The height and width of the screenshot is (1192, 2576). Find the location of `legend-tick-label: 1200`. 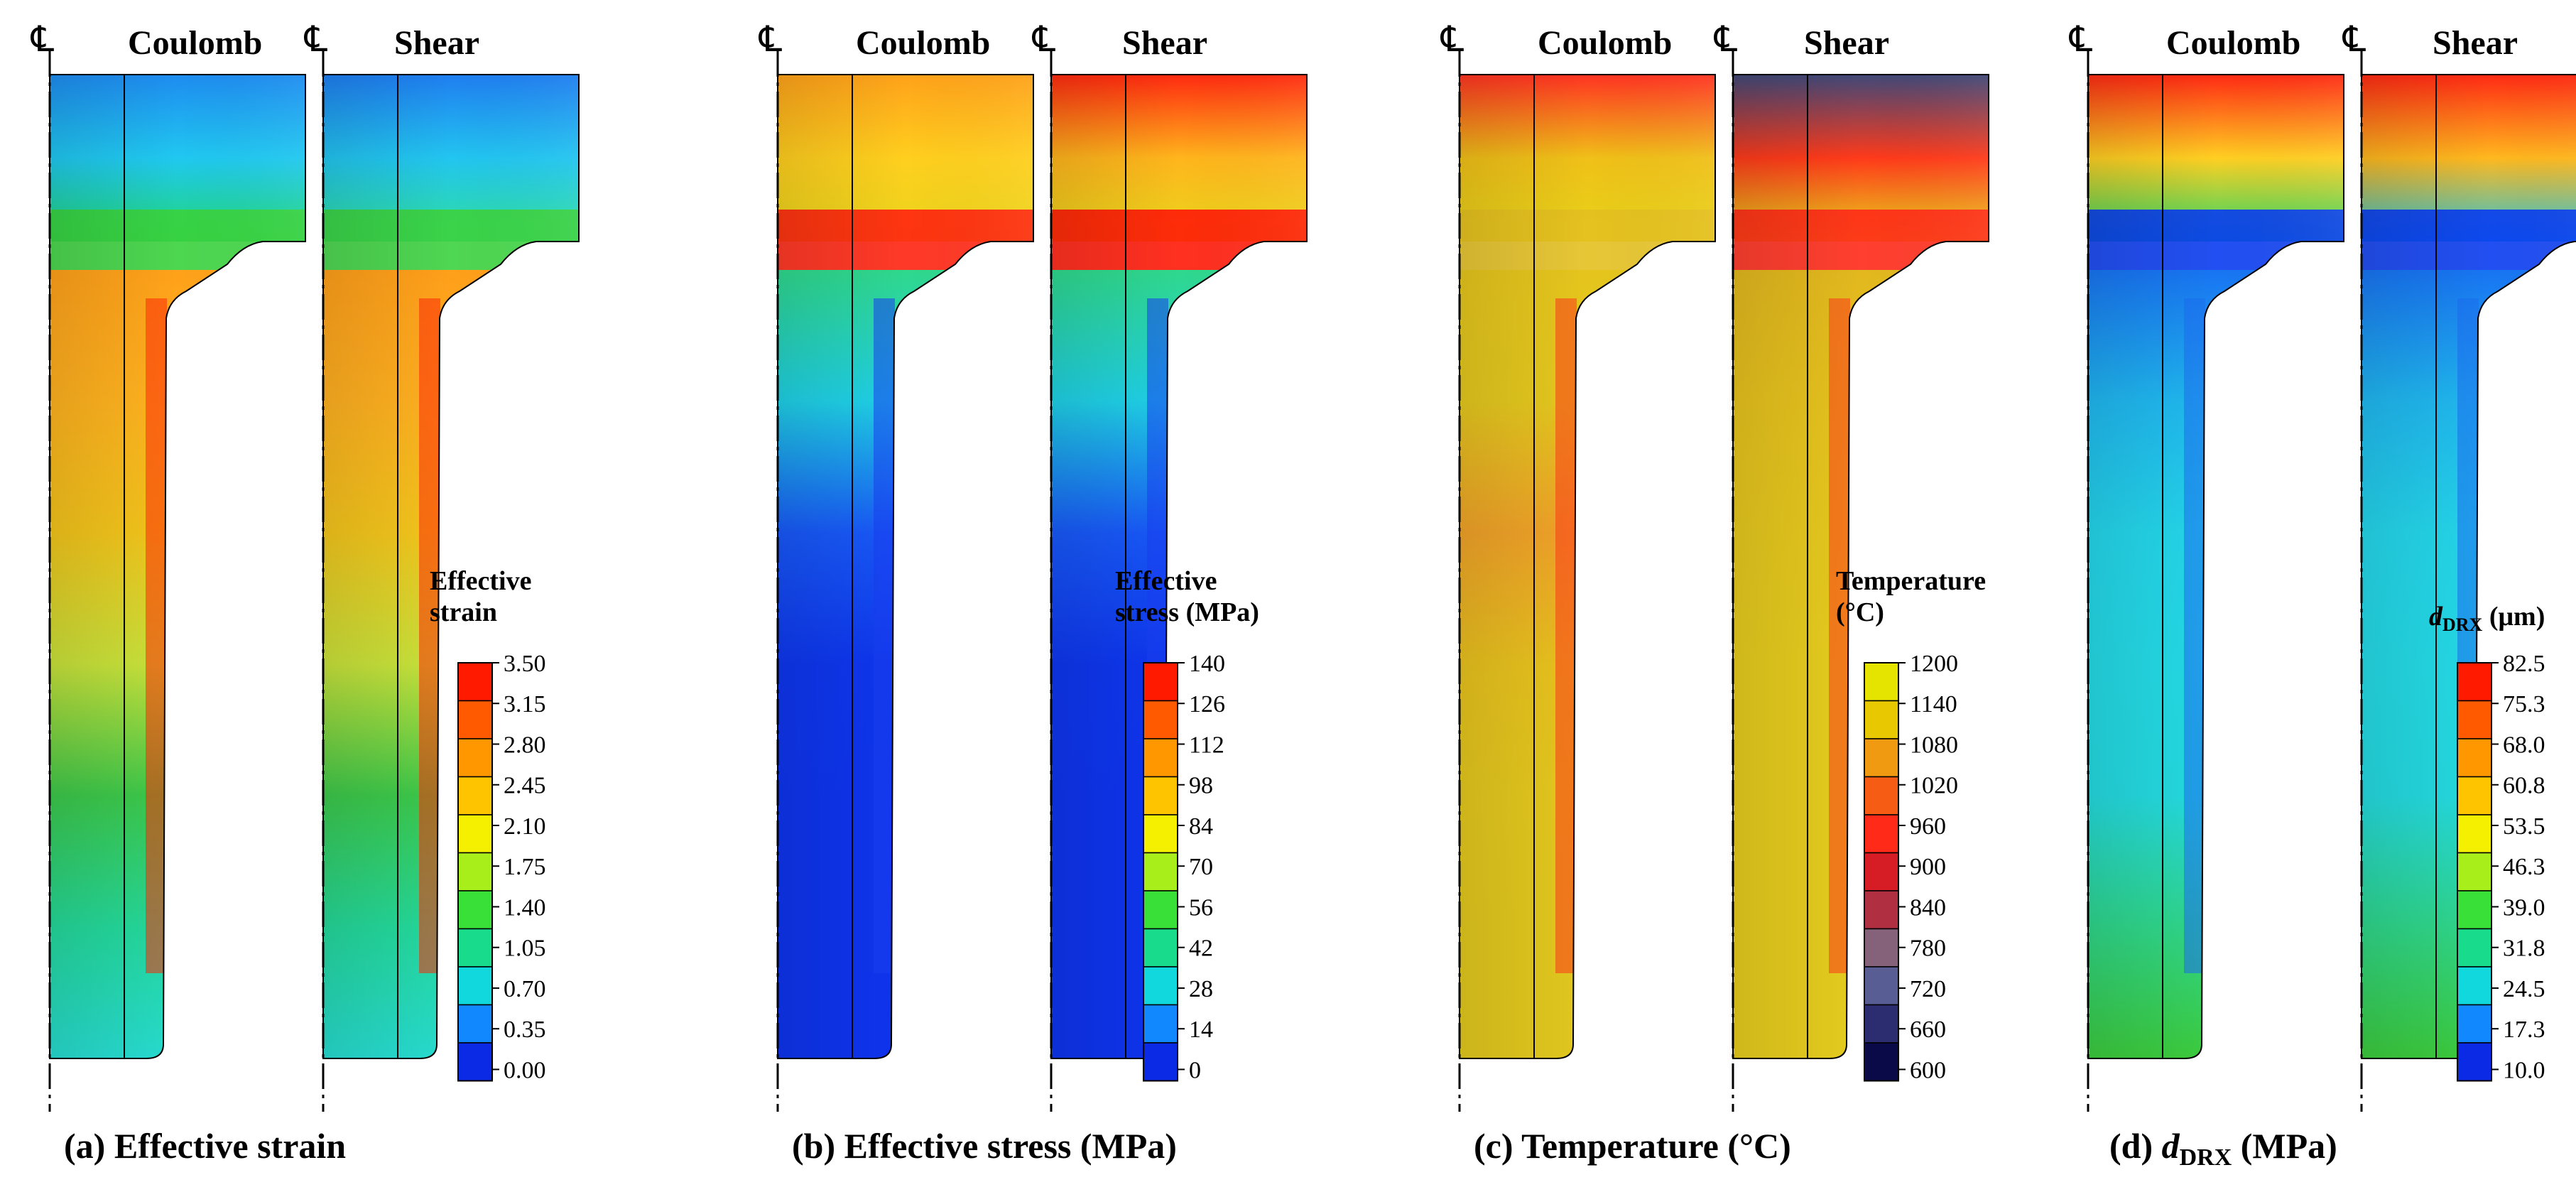

legend-tick-label: 1200 is located at coordinates (1934, 664).